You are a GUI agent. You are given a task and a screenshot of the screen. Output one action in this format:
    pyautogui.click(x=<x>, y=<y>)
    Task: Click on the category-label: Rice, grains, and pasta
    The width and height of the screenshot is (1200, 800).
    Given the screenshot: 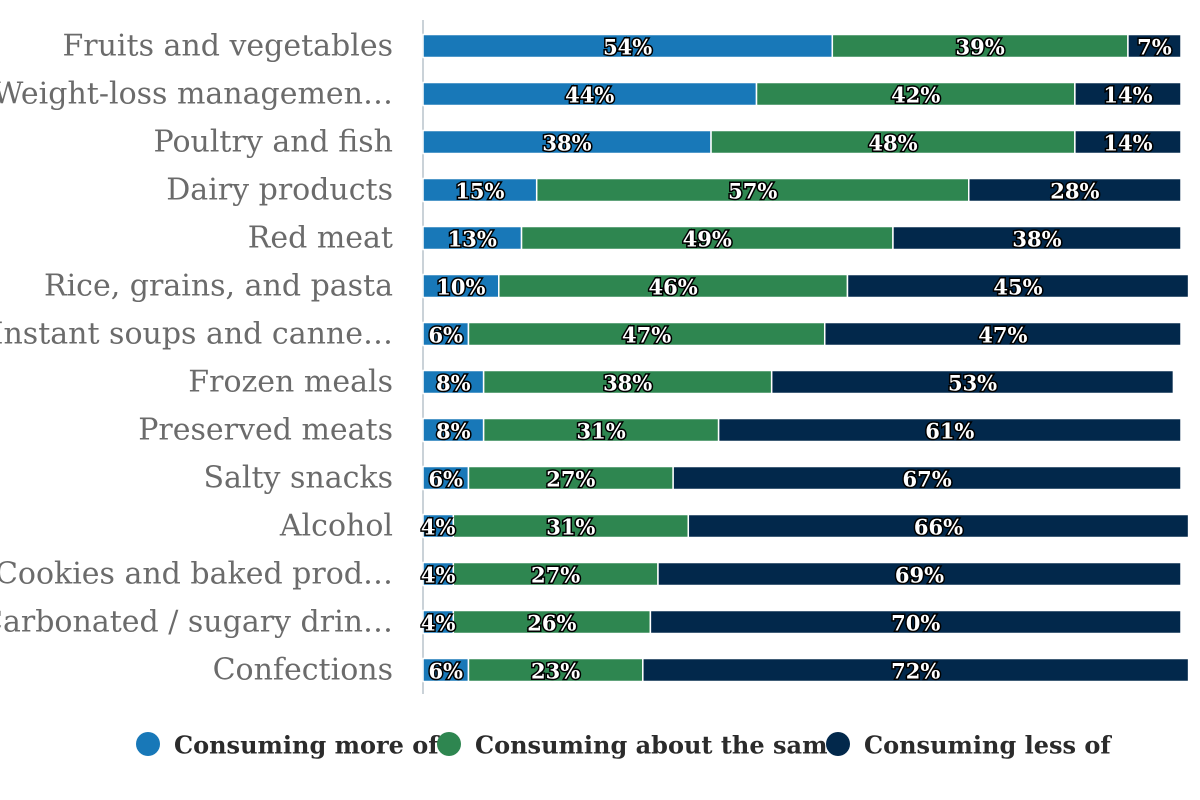 What is the action you would take?
    pyautogui.click(x=218, y=286)
    